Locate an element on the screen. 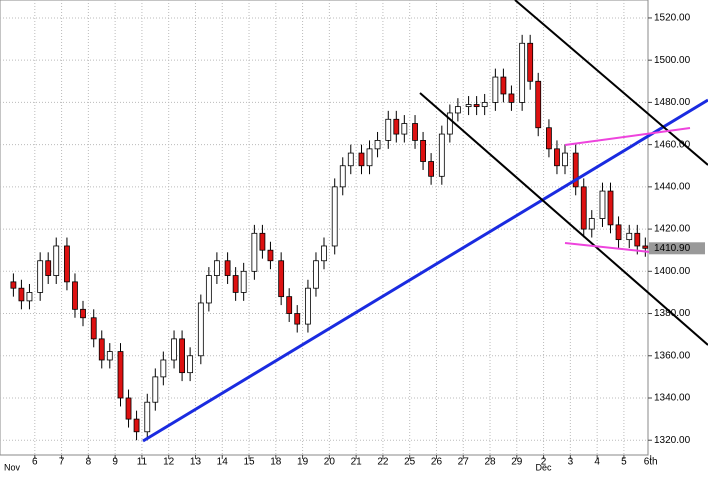  y-tick-label: 1400.00 is located at coordinates (672, 271).